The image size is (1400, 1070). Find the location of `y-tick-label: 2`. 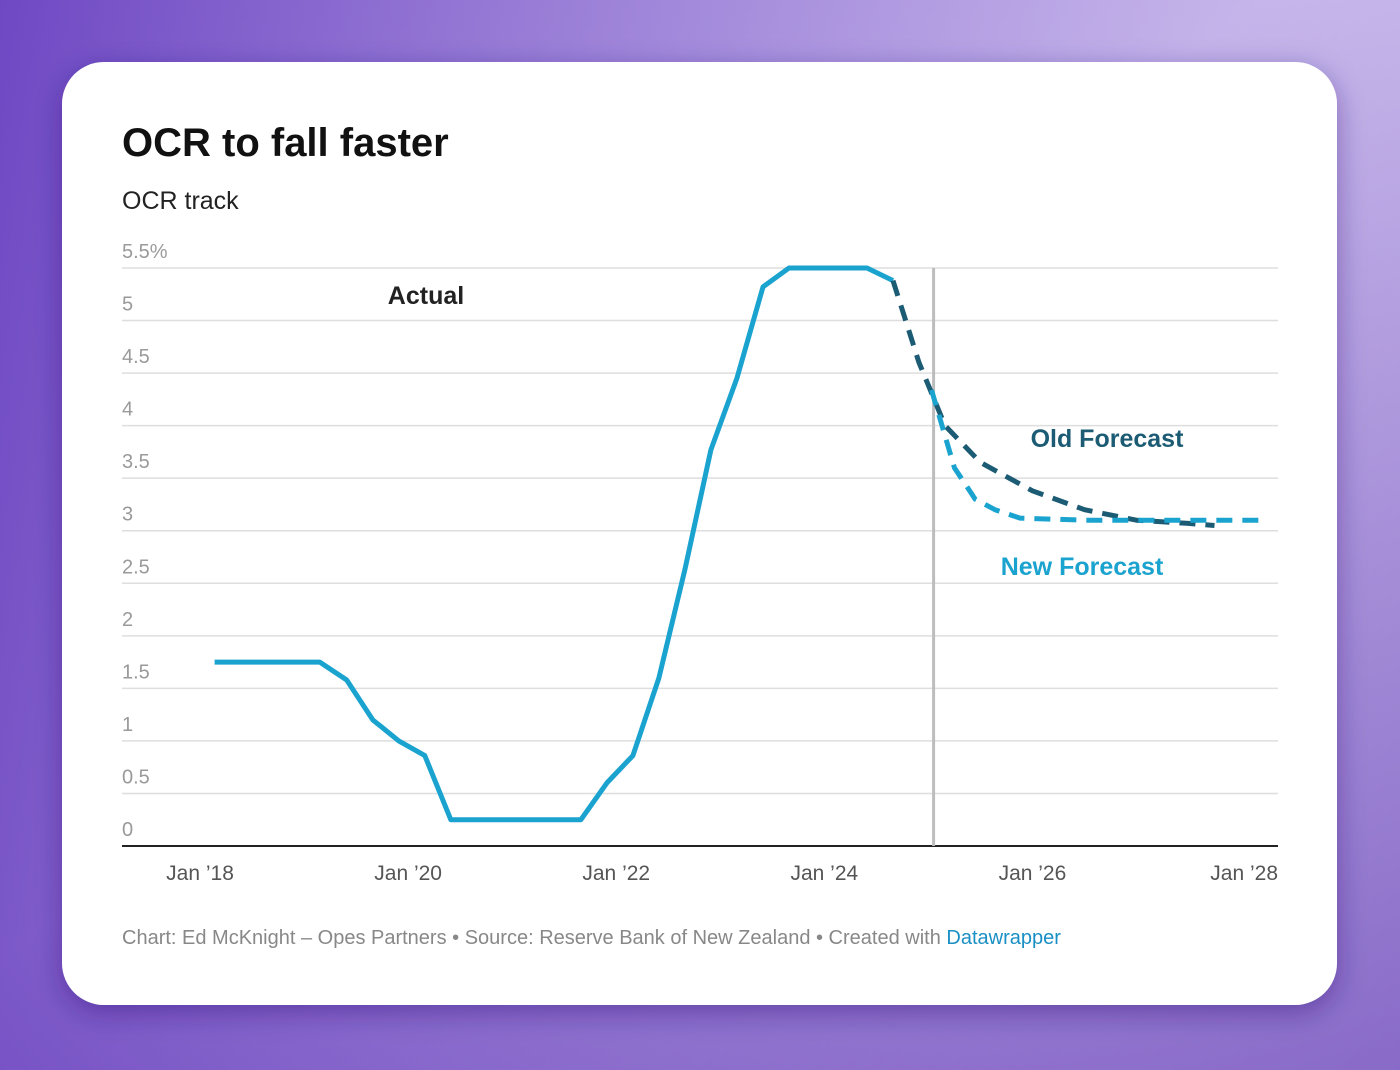

y-tick-label: 2 is located at coordinates (127, 620).